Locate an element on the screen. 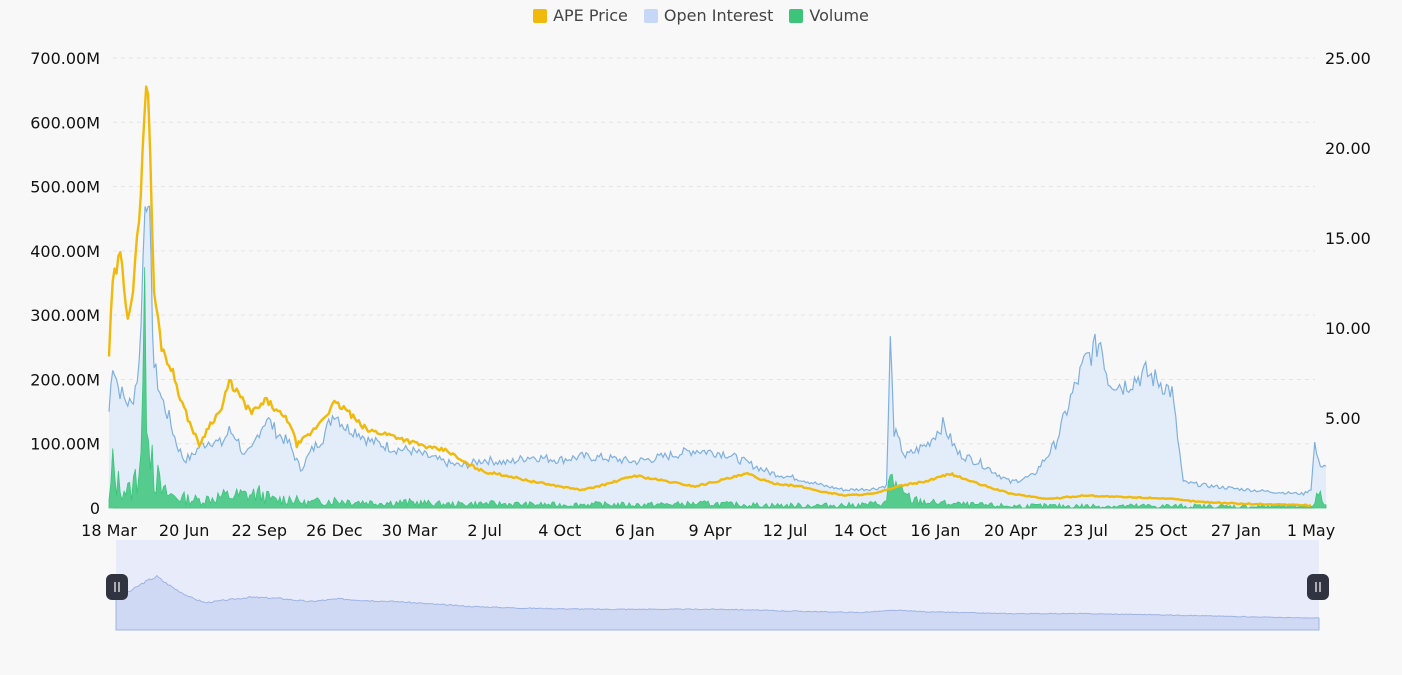 This screenshot has width=1402, height=675. left-tick-label: 0 is located at coordinates (95, 508).